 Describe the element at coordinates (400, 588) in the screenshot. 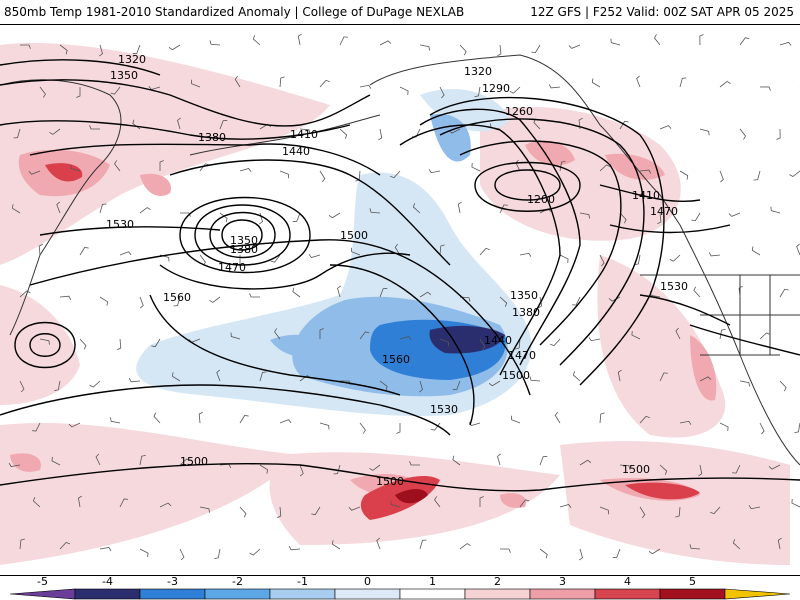

I see `colorbar: -5 -4 -3 -2 -1 0 1 2 3 4 5` at that location.